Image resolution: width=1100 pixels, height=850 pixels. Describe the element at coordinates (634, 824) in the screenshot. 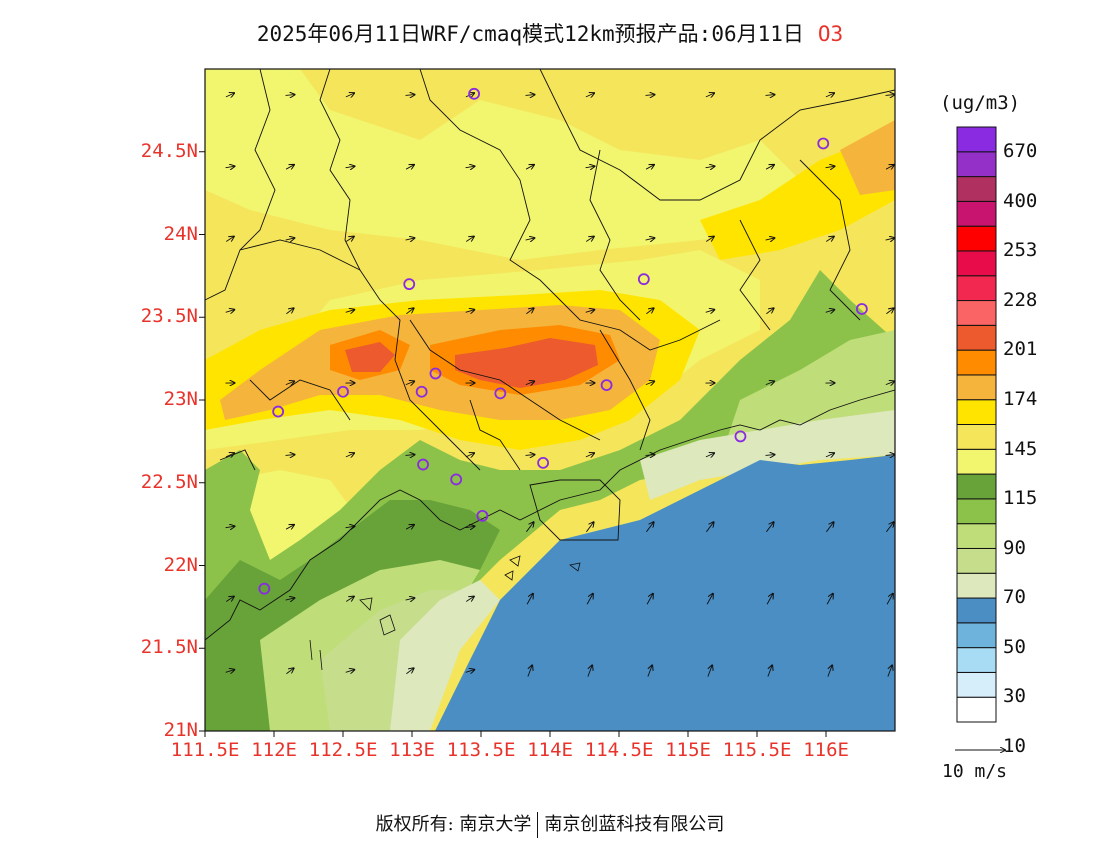

I see `footer-right: 南京创蓝科技有限公司` at that location.